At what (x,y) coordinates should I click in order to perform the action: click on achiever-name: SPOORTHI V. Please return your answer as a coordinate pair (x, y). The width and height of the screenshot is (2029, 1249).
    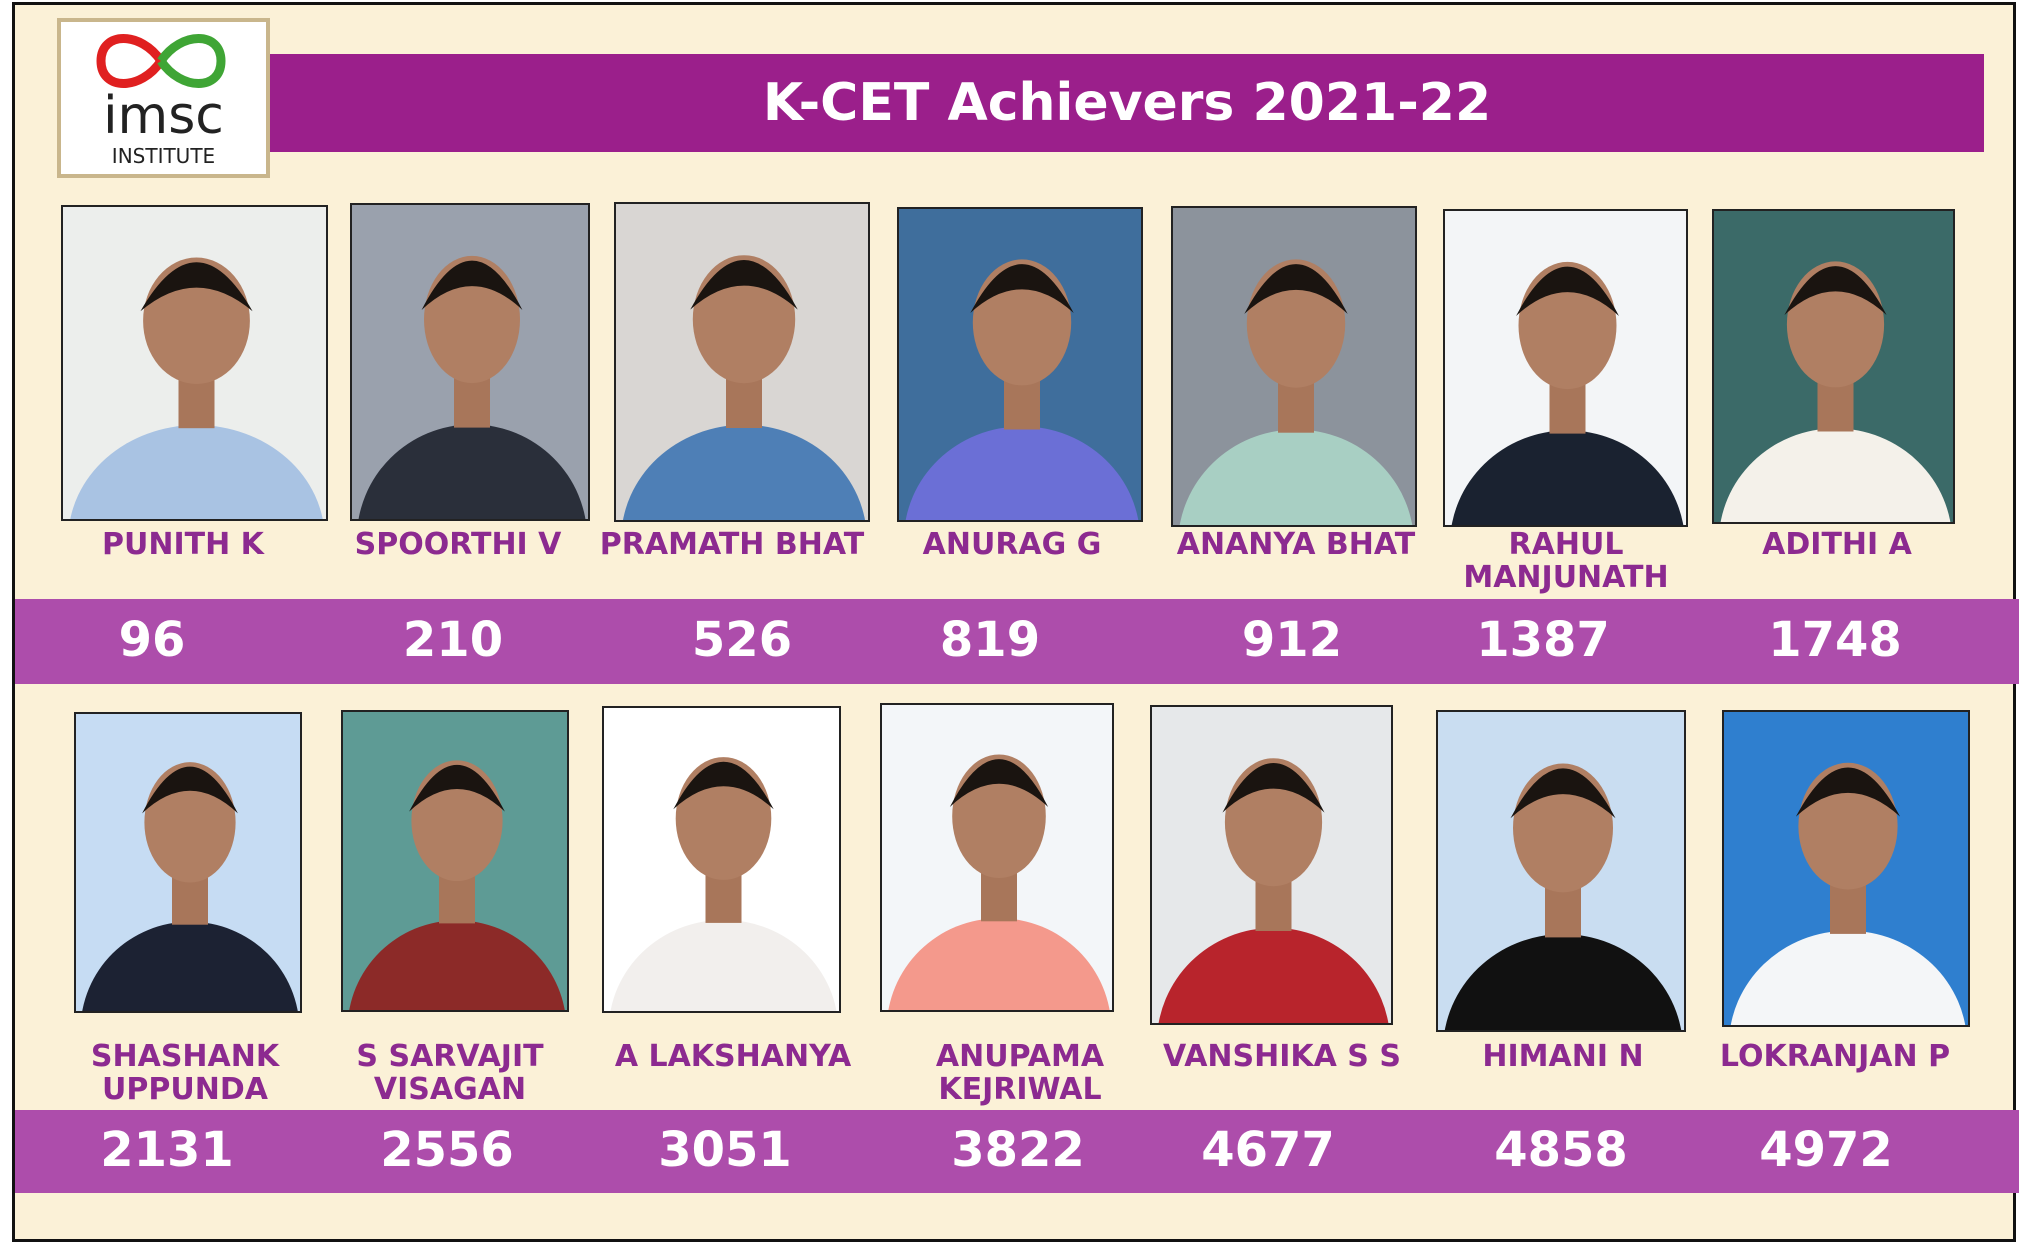
    Looking at the image, I should click on (458, 544).